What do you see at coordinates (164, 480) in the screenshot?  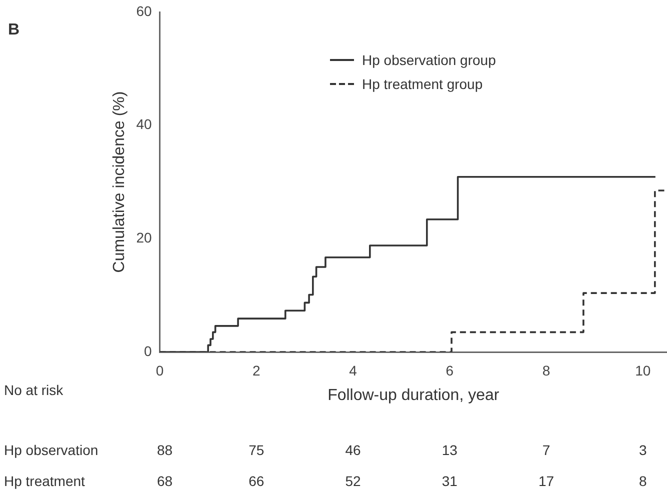 I see `text: 68` at bounding box center [164, 480].